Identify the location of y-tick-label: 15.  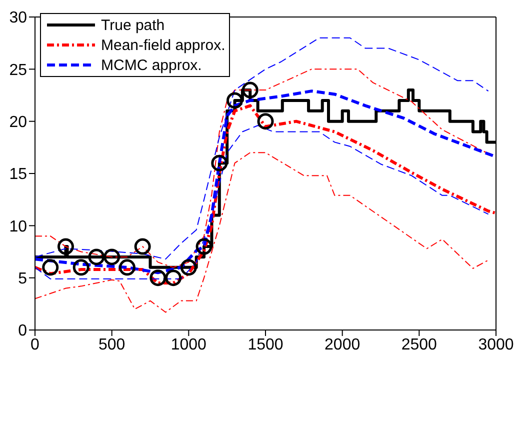
(18, 175).